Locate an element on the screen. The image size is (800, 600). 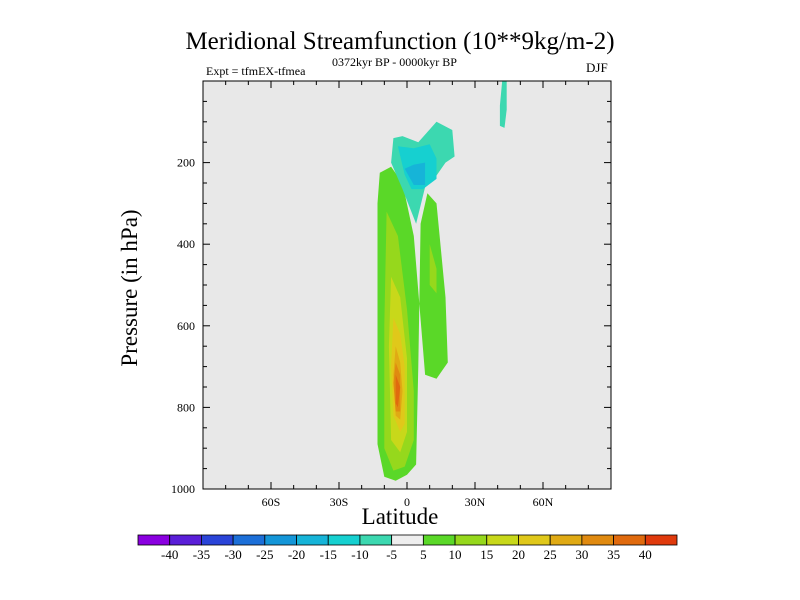
x-axis-label: Latitude is located at coordinates (400, 516).